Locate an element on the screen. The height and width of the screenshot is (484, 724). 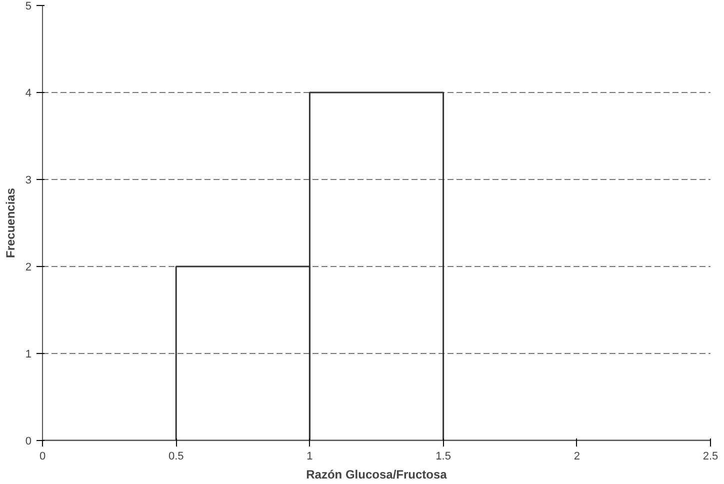
x-tick-label: 2 is located at coordinates (577, 456).